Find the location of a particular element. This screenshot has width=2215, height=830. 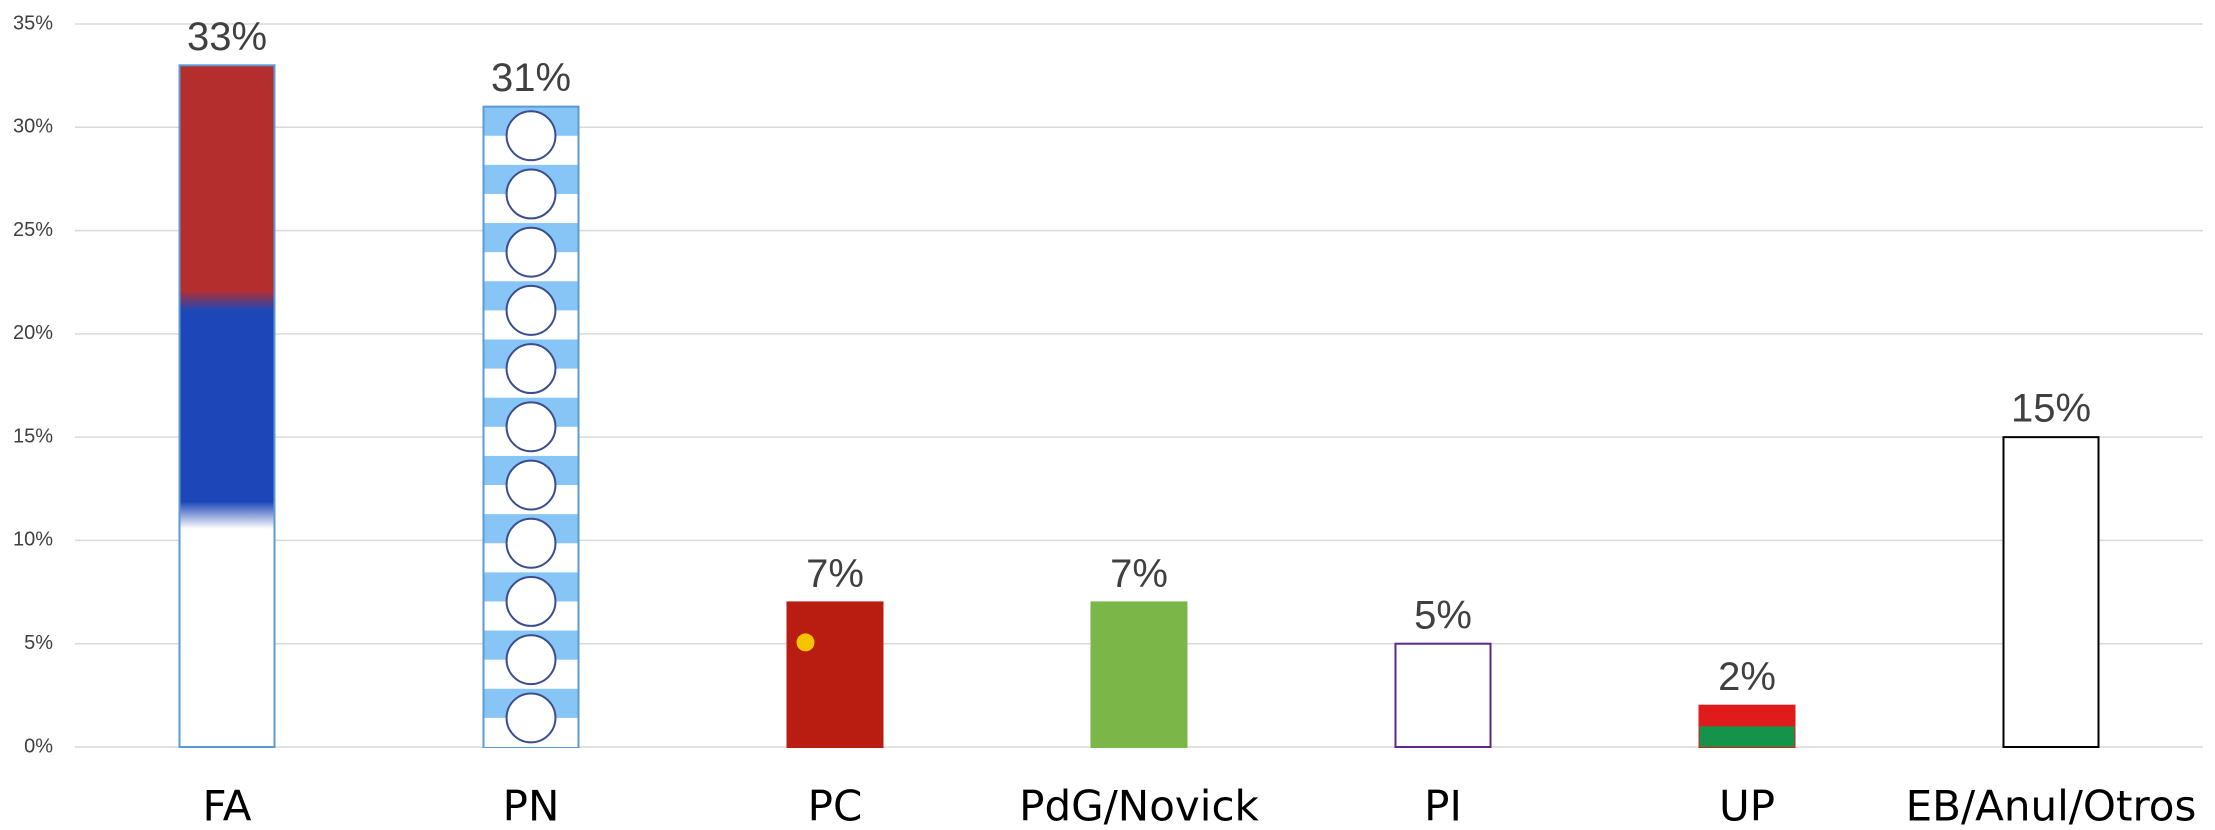

value-label: 5% is located at coordinates (1443, 615).